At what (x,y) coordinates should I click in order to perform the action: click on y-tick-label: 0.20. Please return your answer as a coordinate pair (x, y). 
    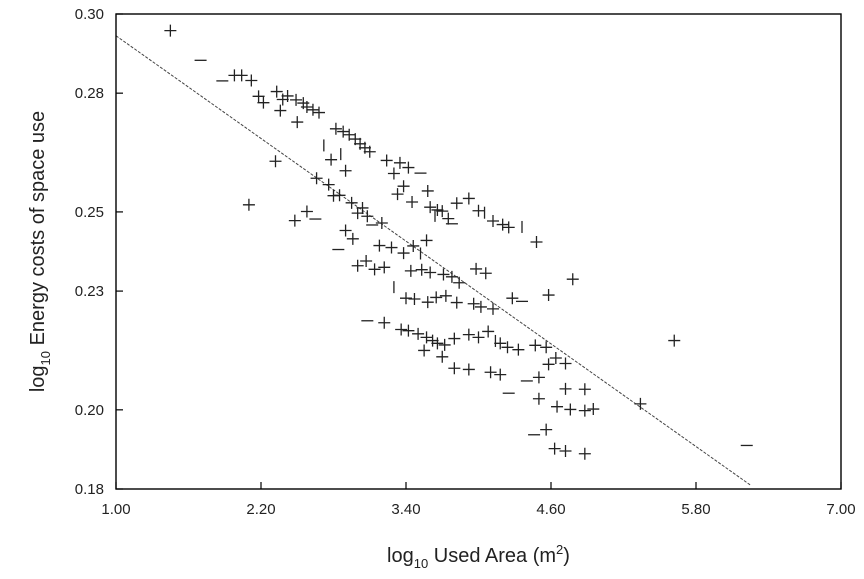
    Looking at the image, I should click on (89, 410).